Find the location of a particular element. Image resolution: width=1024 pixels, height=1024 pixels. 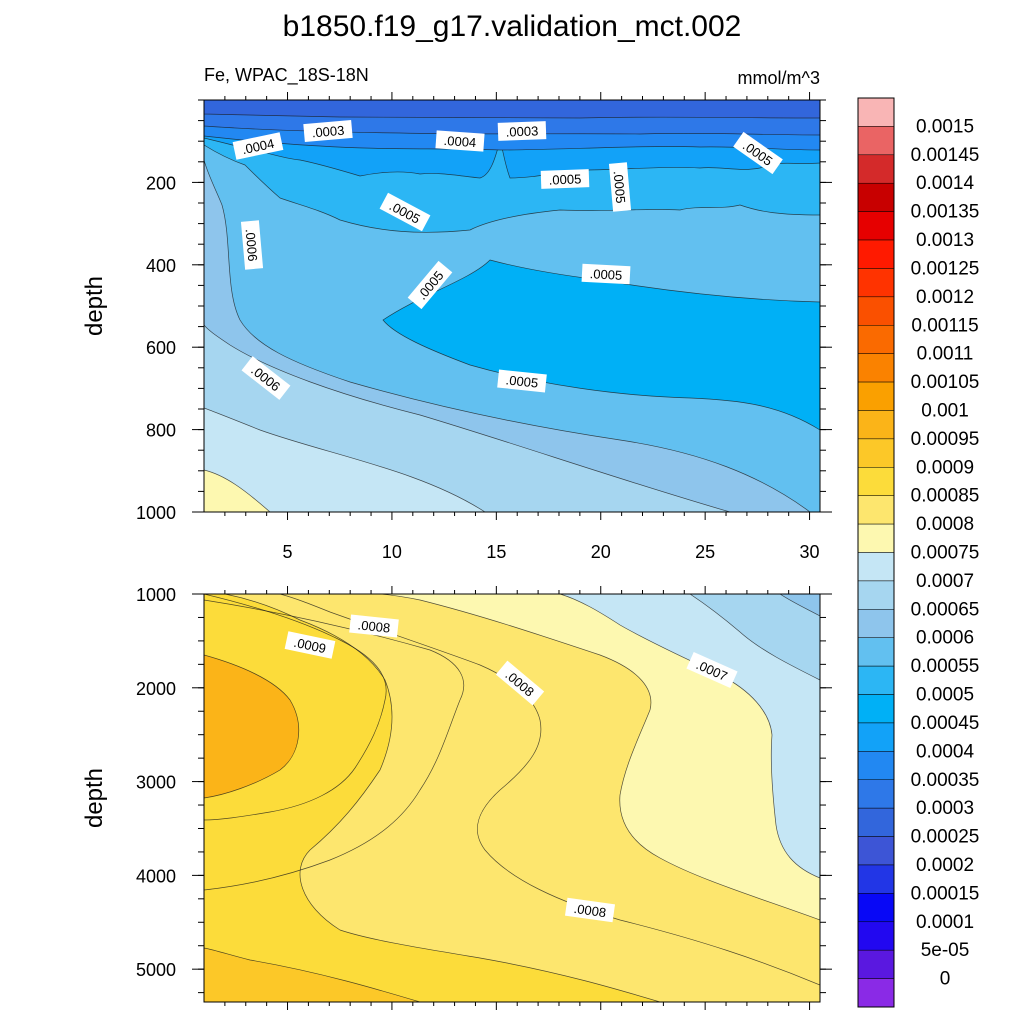

contour-label: .0009 is located at coordinates (310, 645).